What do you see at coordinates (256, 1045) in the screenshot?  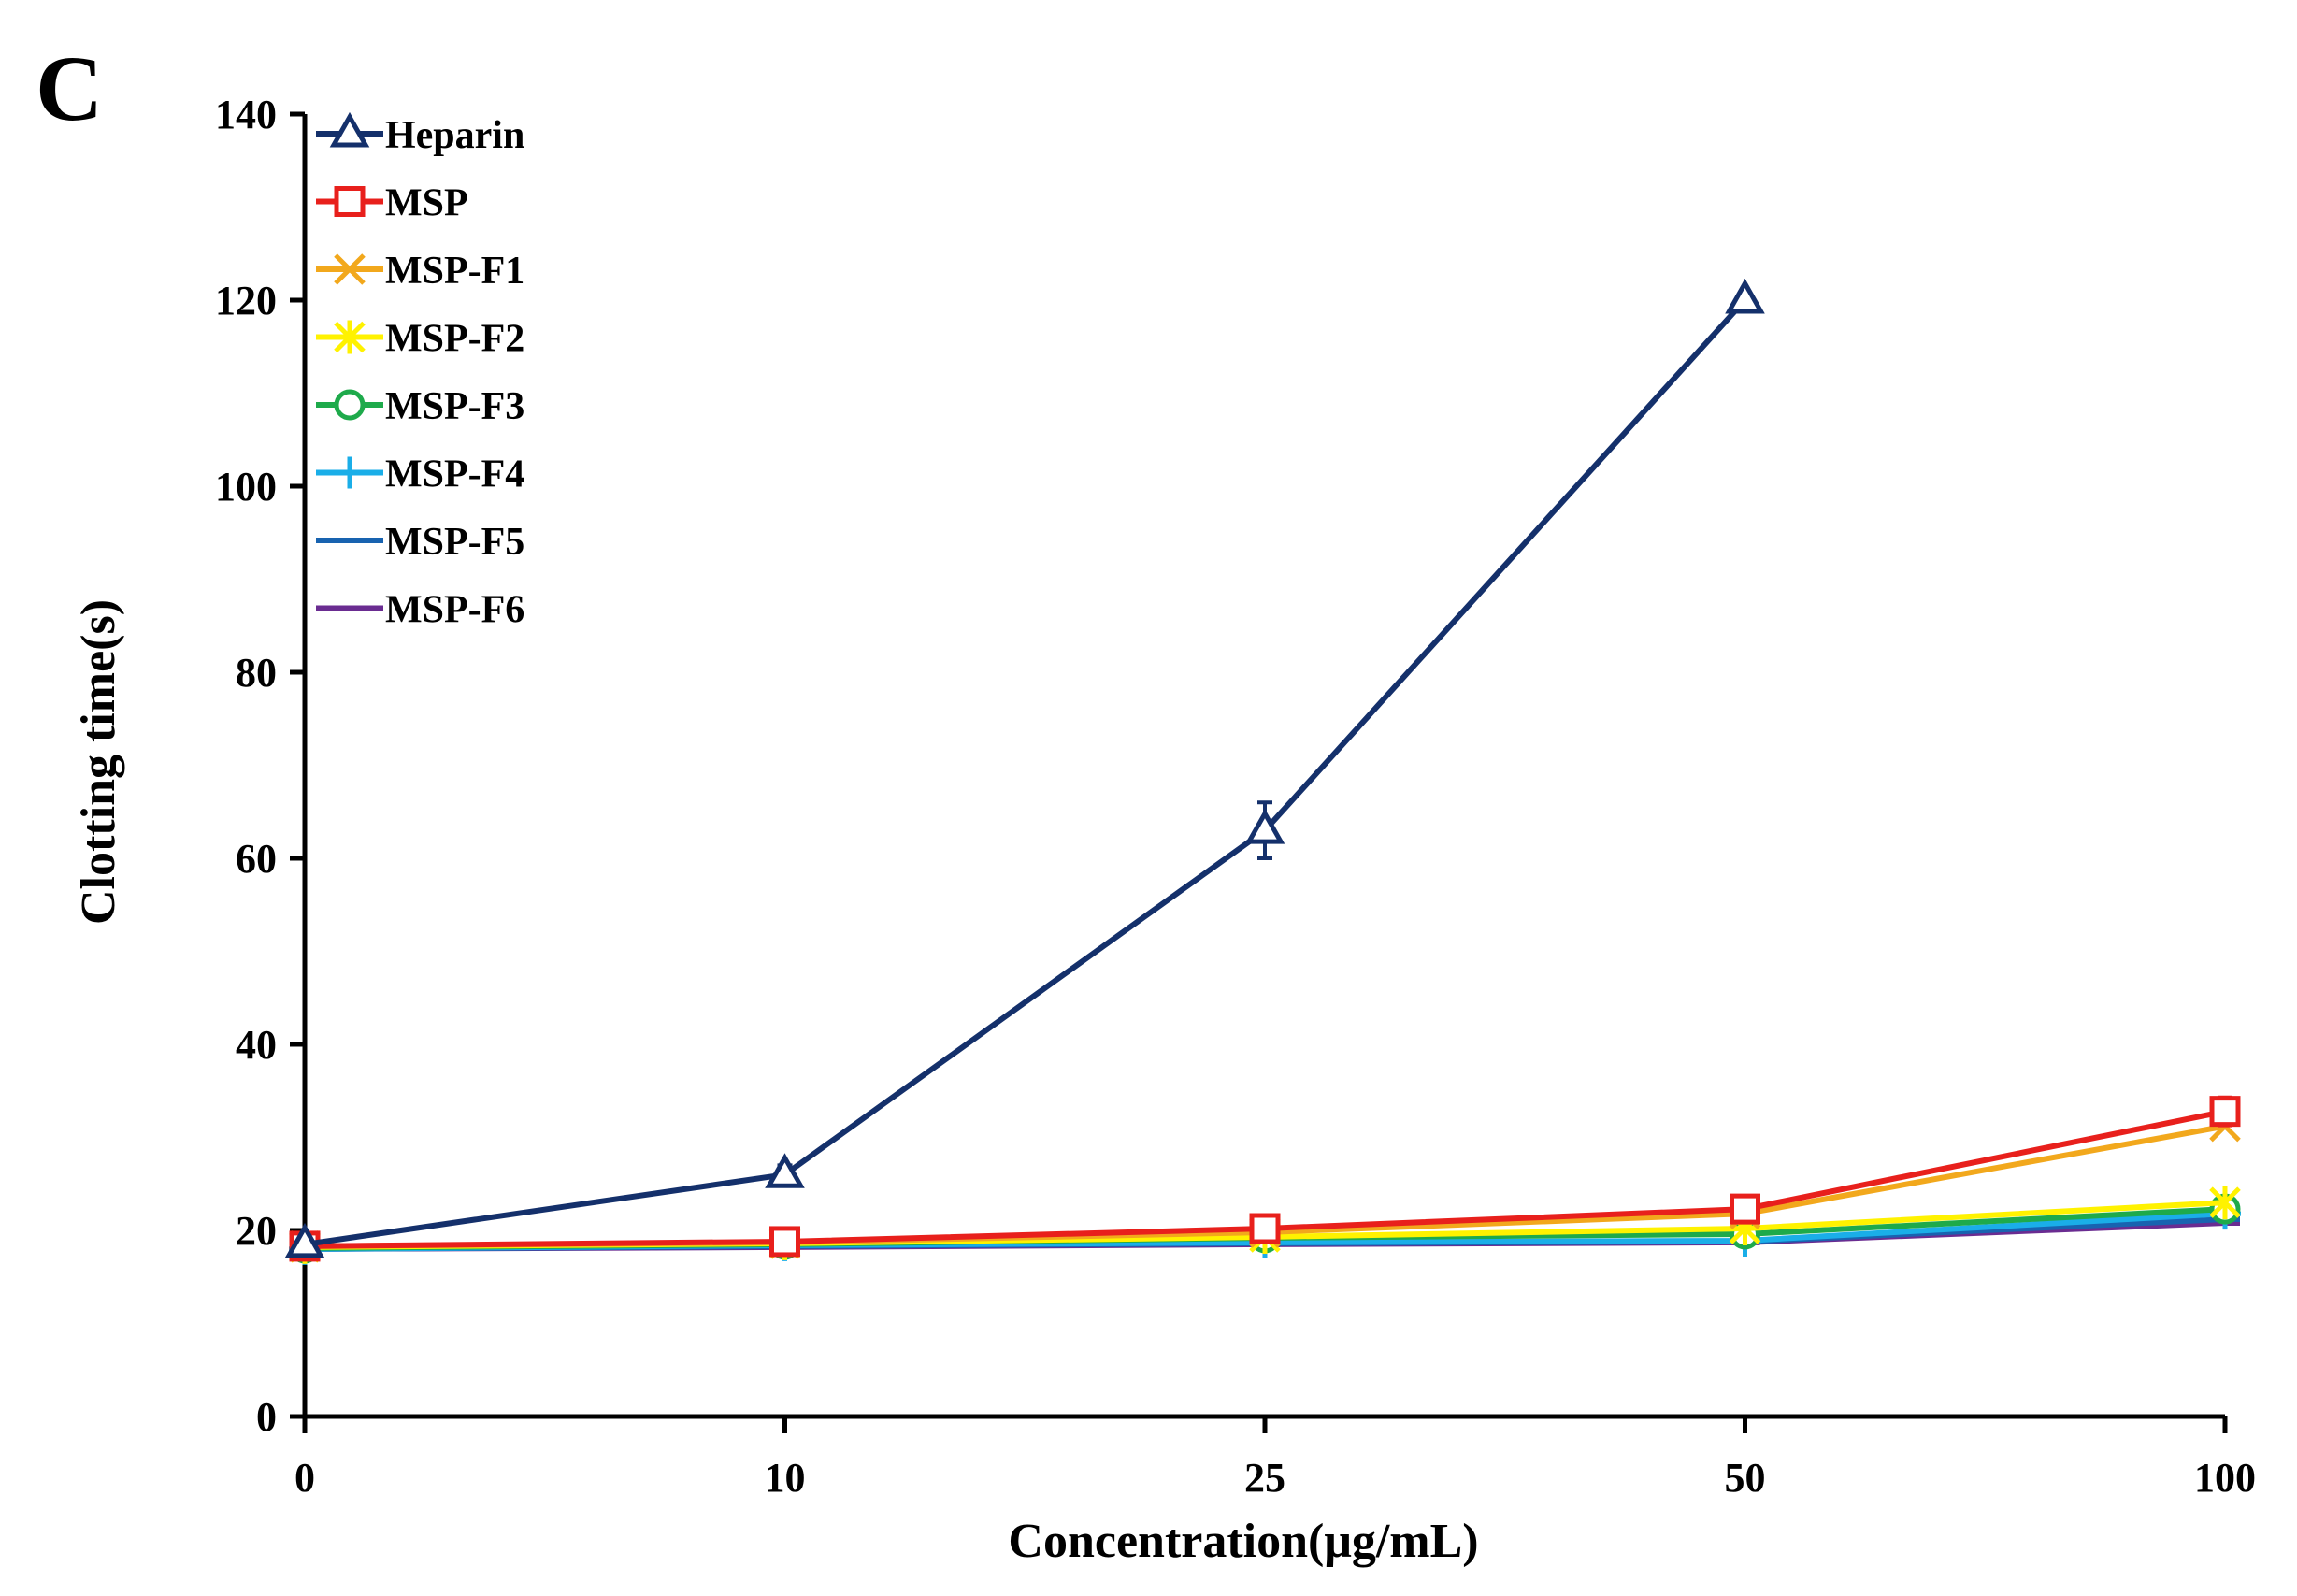 I see `y-tick-label: 40` at bounding box center [256, 1045].